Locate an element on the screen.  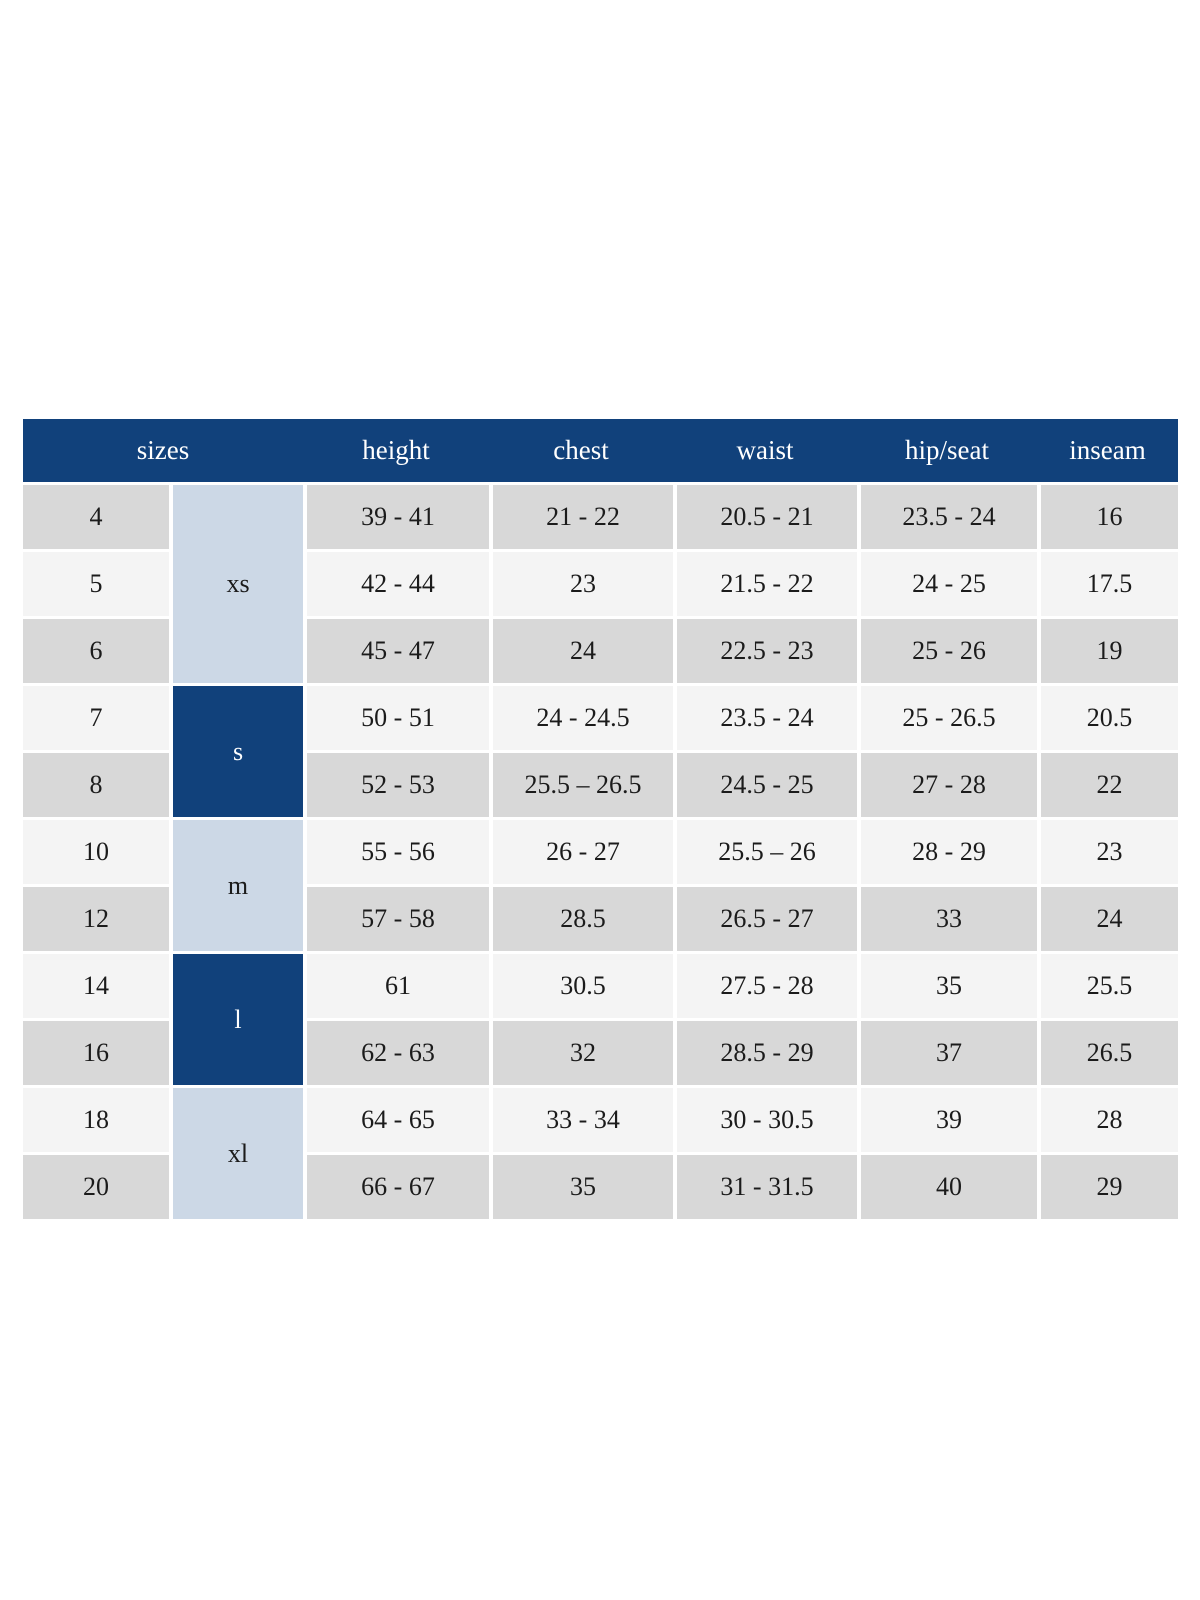
cell-waist: 21.5 - 22 is located at coordinates (765, 584).